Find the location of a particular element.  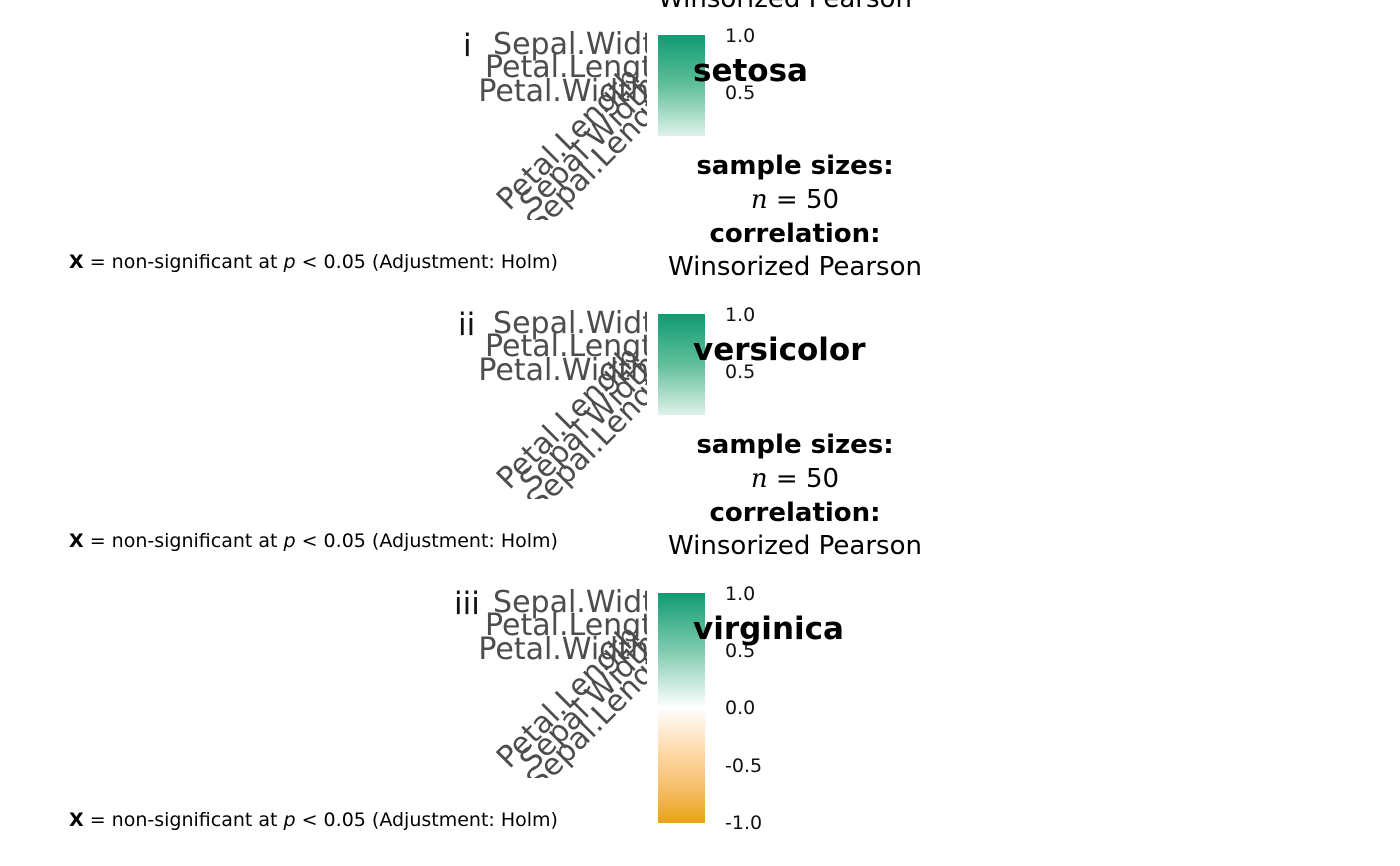

panel-tag: ii is located at coordinates (467, 325).